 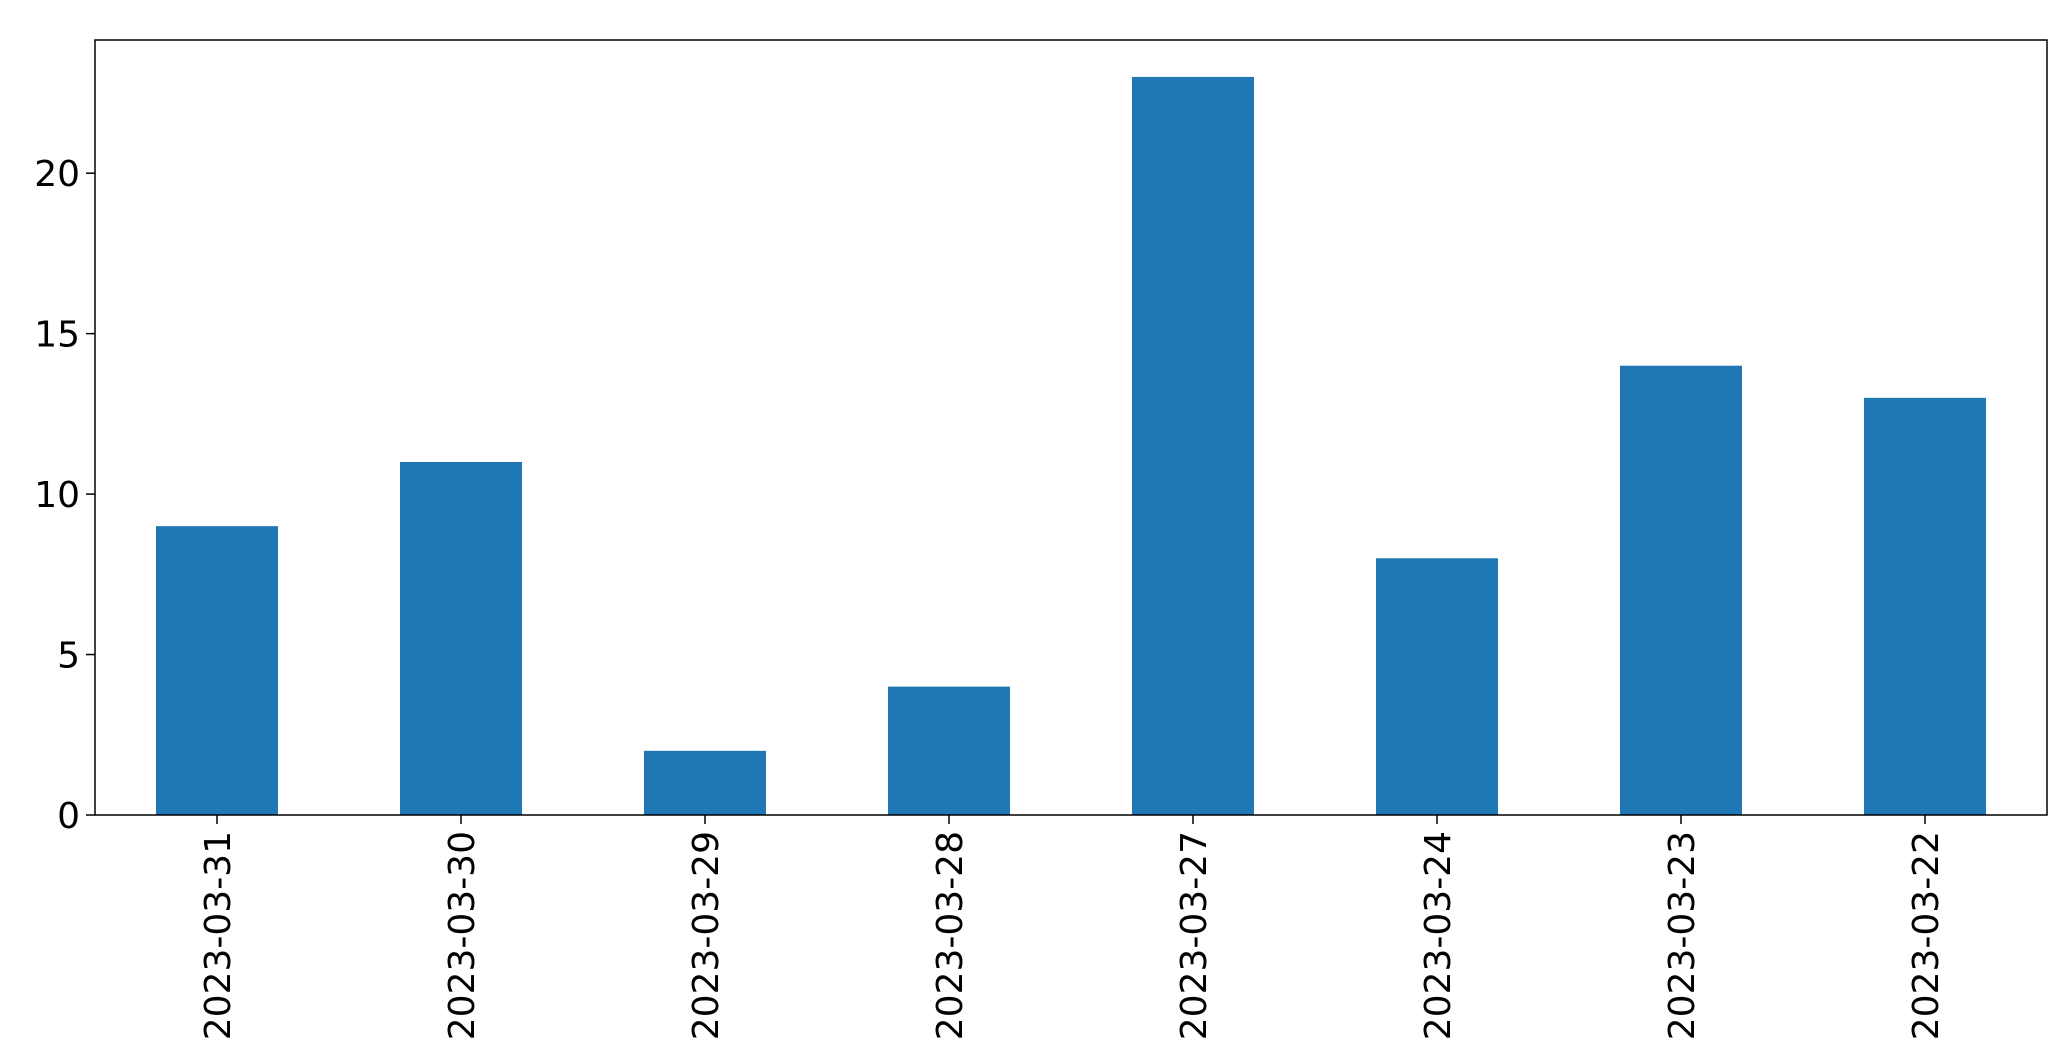 I want to click on y-tick-label: 15, so click(x=57, y=335).